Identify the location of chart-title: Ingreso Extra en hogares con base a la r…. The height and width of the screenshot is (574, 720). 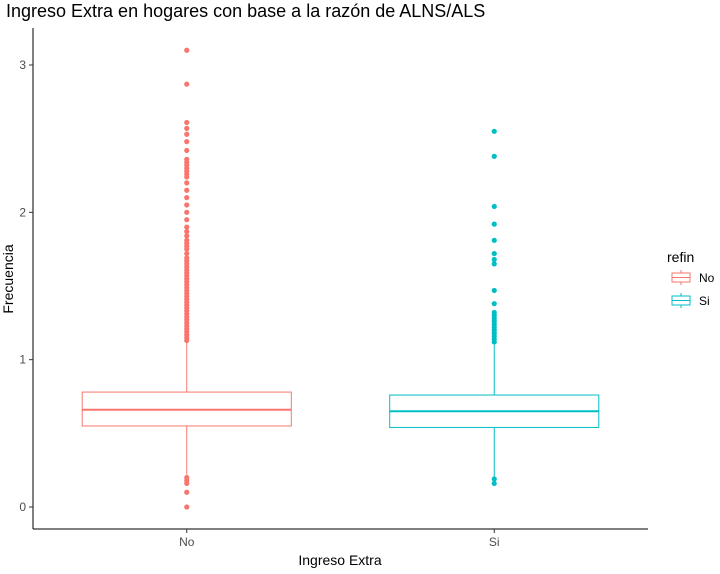
(246, 11).